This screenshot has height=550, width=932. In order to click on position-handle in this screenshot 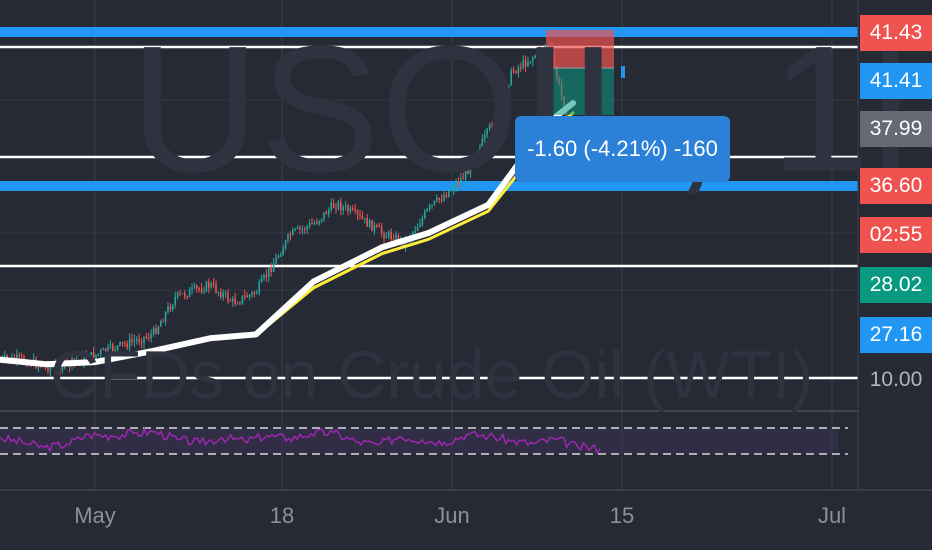, I will do `click(623, 72)`.